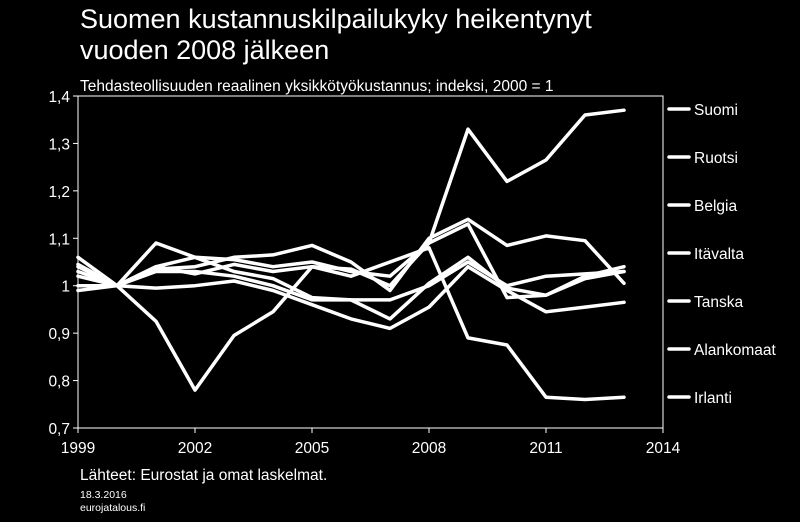  I want to click on x-tick-label: 2014, so click(663, 448).